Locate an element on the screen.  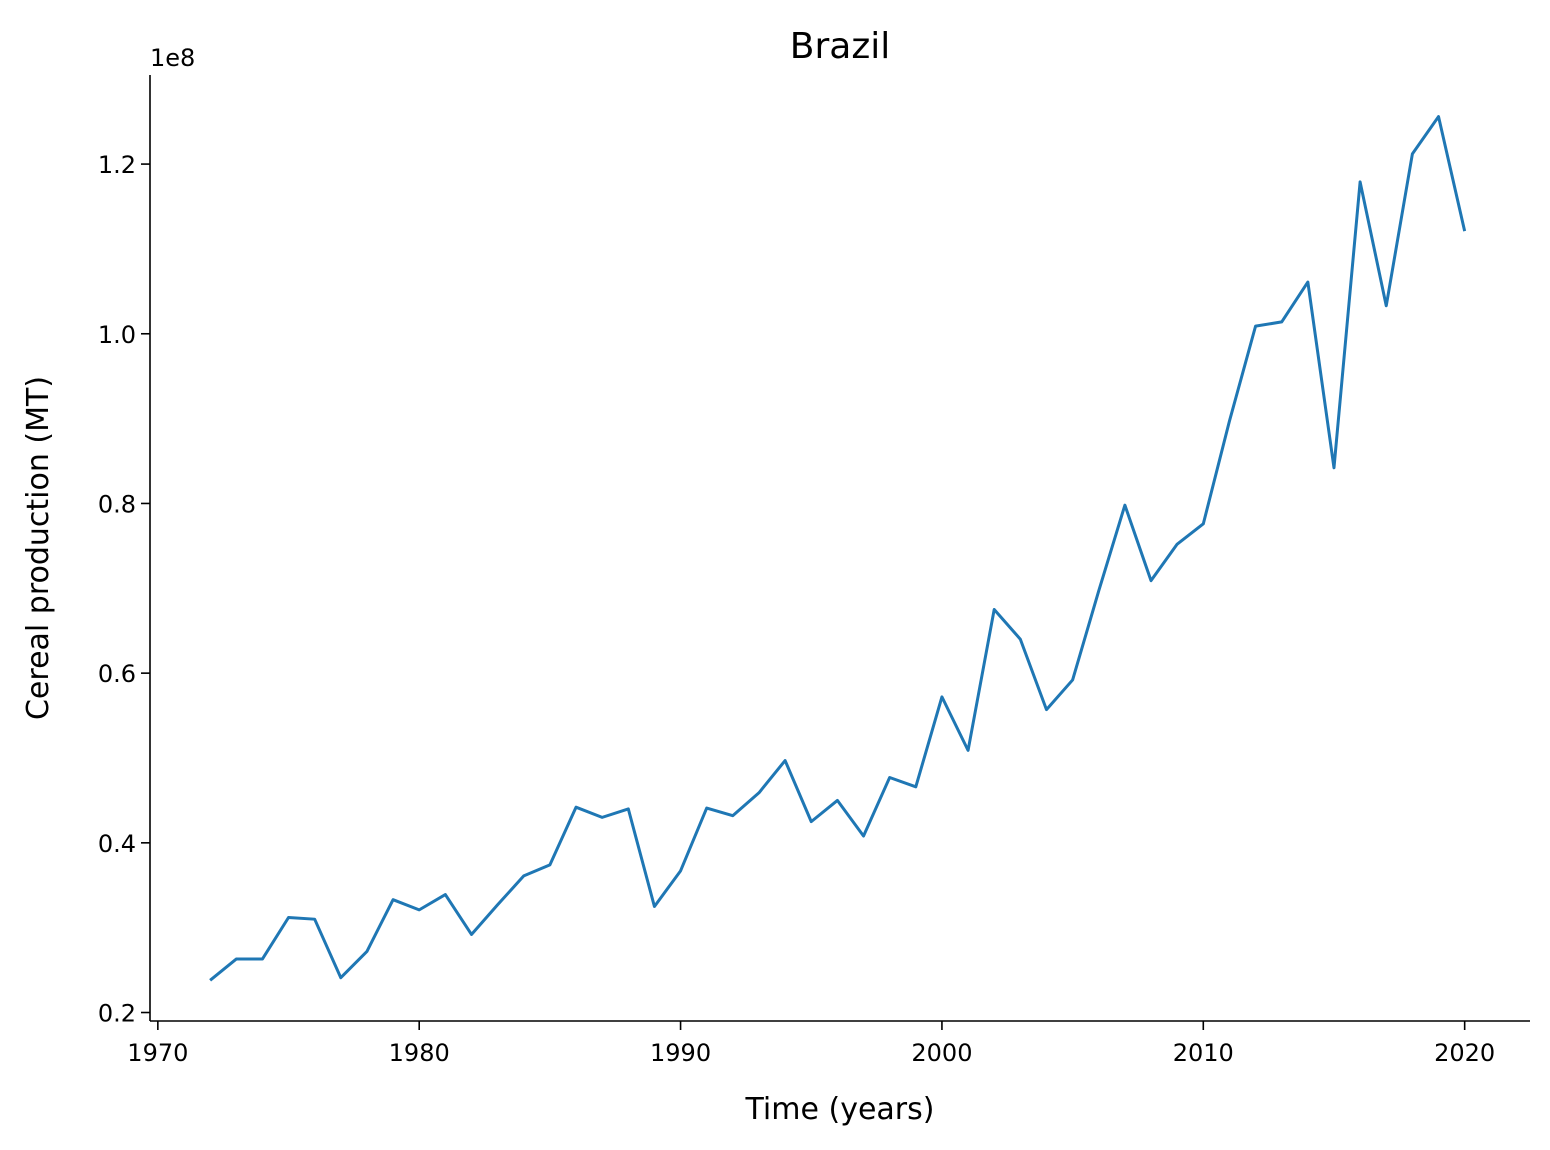
x-tick-label: 1980 is located at coordinates (419, 1053).